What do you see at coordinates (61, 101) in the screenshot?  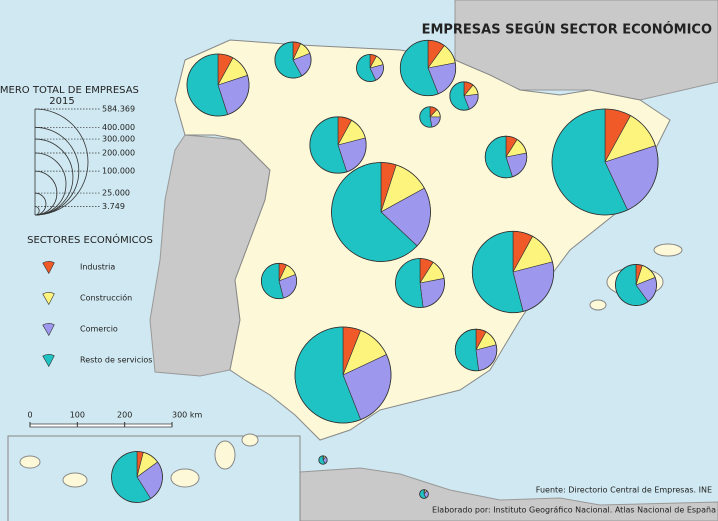 I see `size-legend-year: 2015` at bounding box center [61, 101].